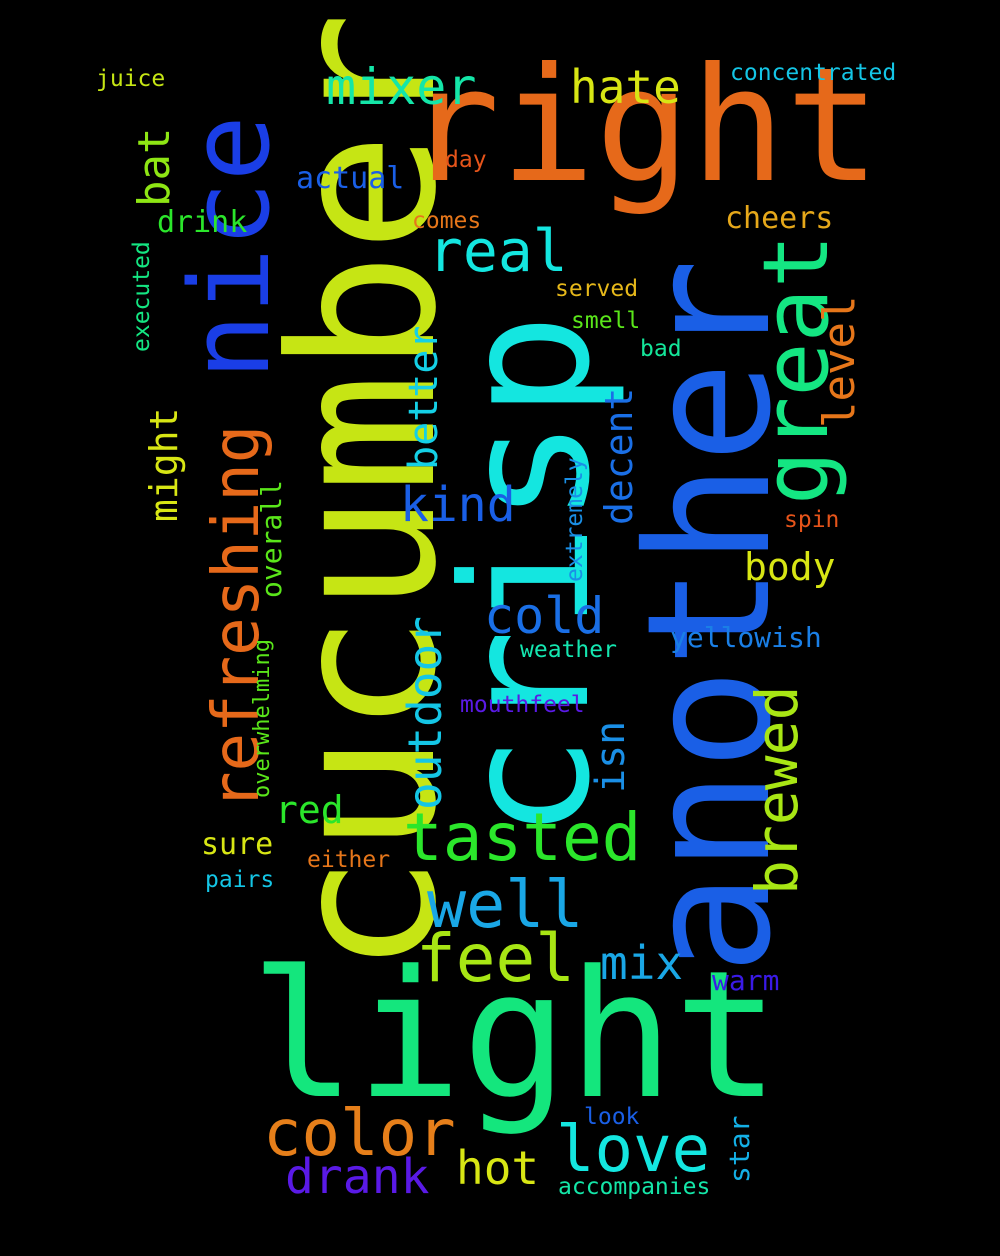 The image size is (1000, 1256). I want to click on word-warm: warm, so click(746, 980).